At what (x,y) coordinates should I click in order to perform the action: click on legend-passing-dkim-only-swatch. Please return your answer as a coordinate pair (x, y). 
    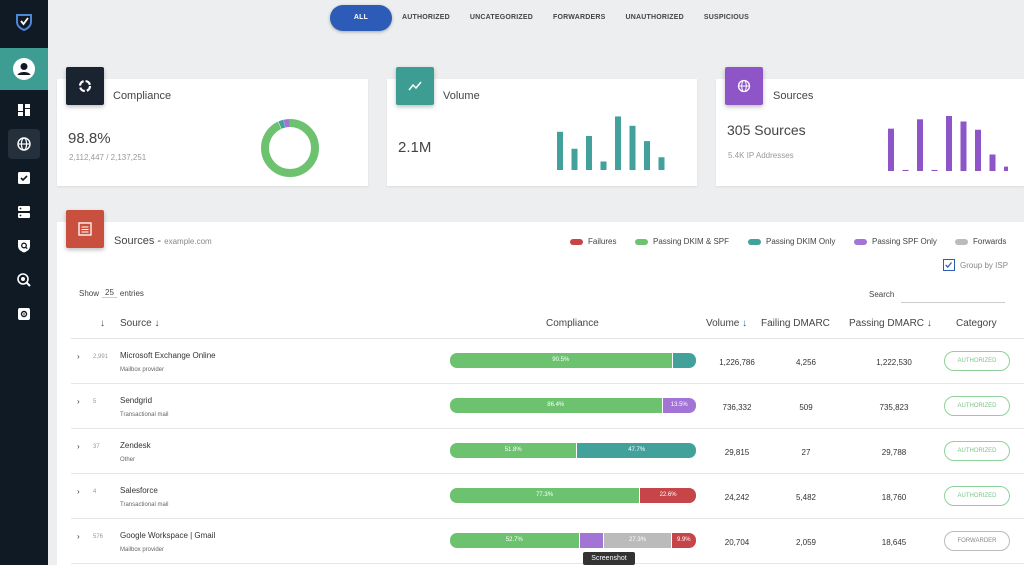
    Looking at the image, I should click on (754, 241).